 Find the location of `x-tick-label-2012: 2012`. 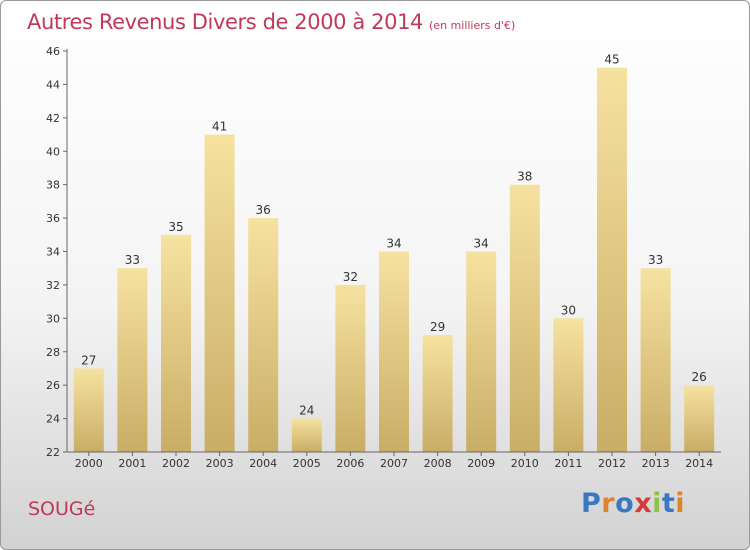

x-tick-label-2012: 2012 is located at coordinates (612, 463).